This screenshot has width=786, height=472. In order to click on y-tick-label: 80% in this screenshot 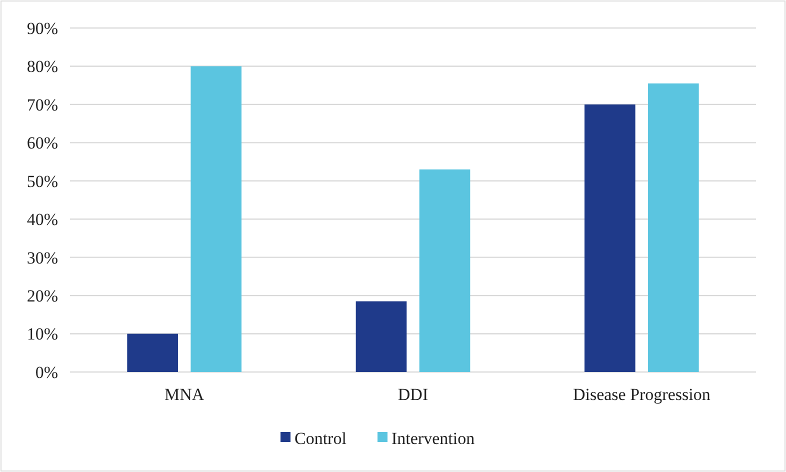, I will do `click(42, 66)`.